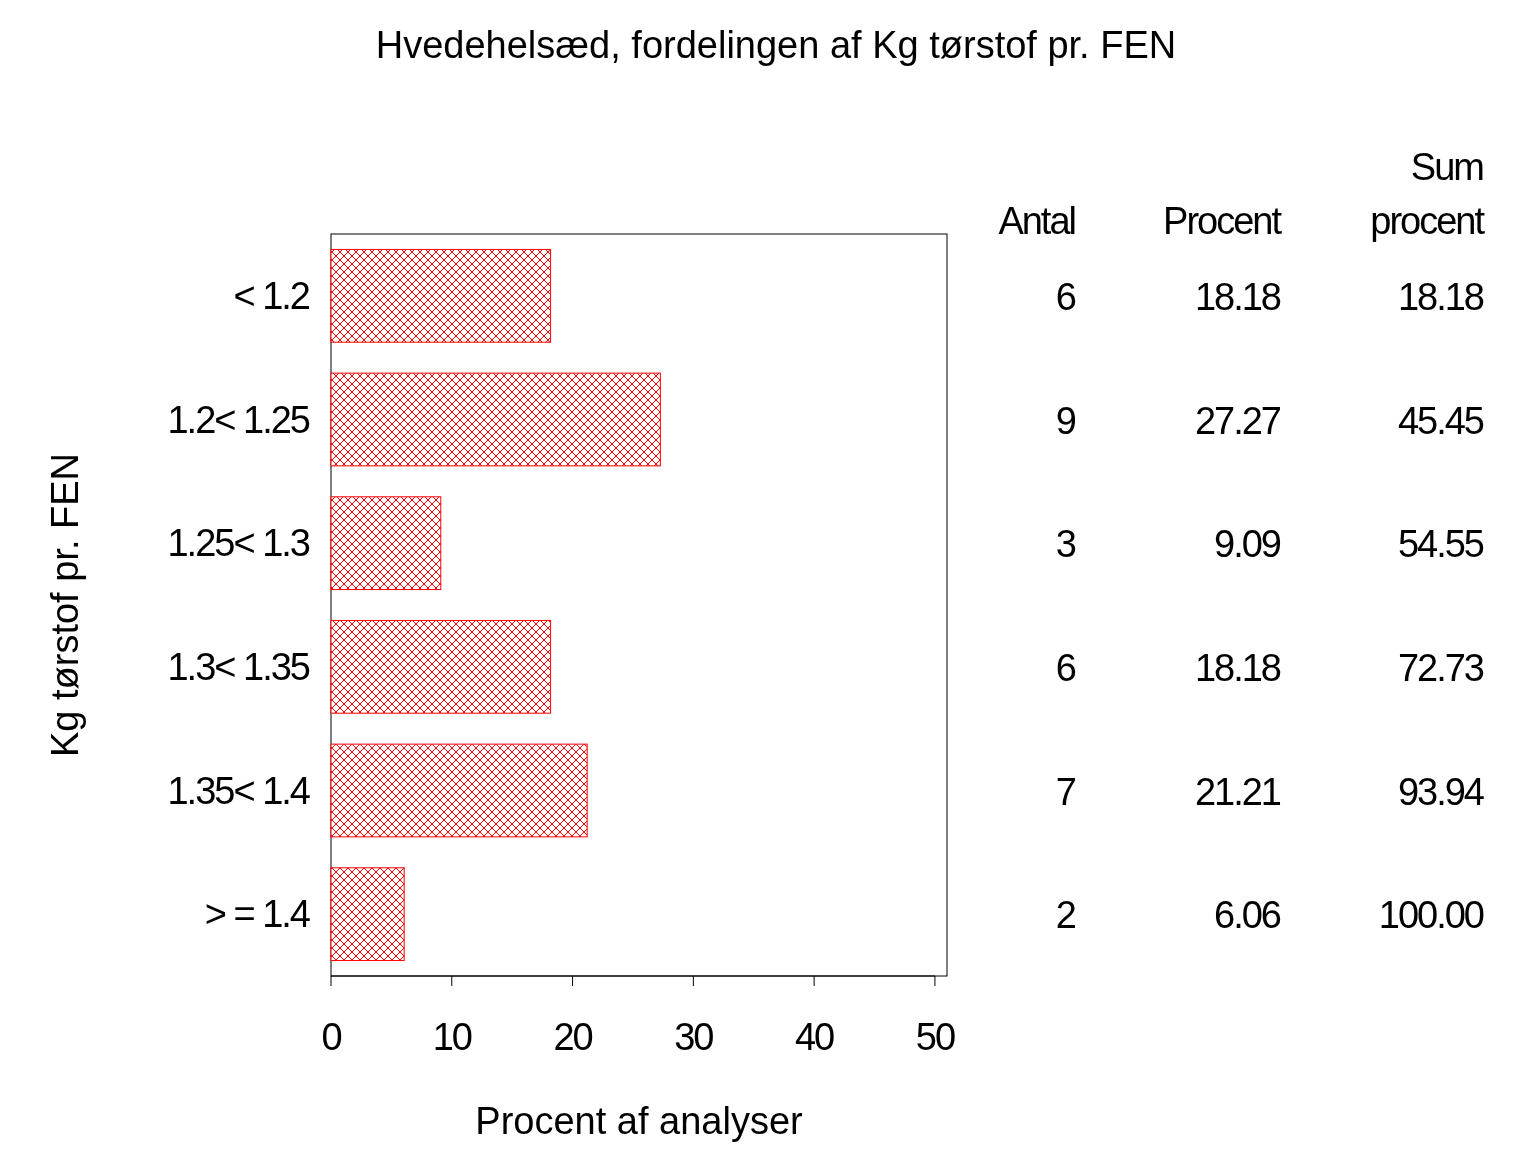 The height and width of the screenshot is (1152, 1536). What do you see at coordinates (1223, 221) in the screenshot?
I see `text: Procent` at bounding box center [1223, 221].